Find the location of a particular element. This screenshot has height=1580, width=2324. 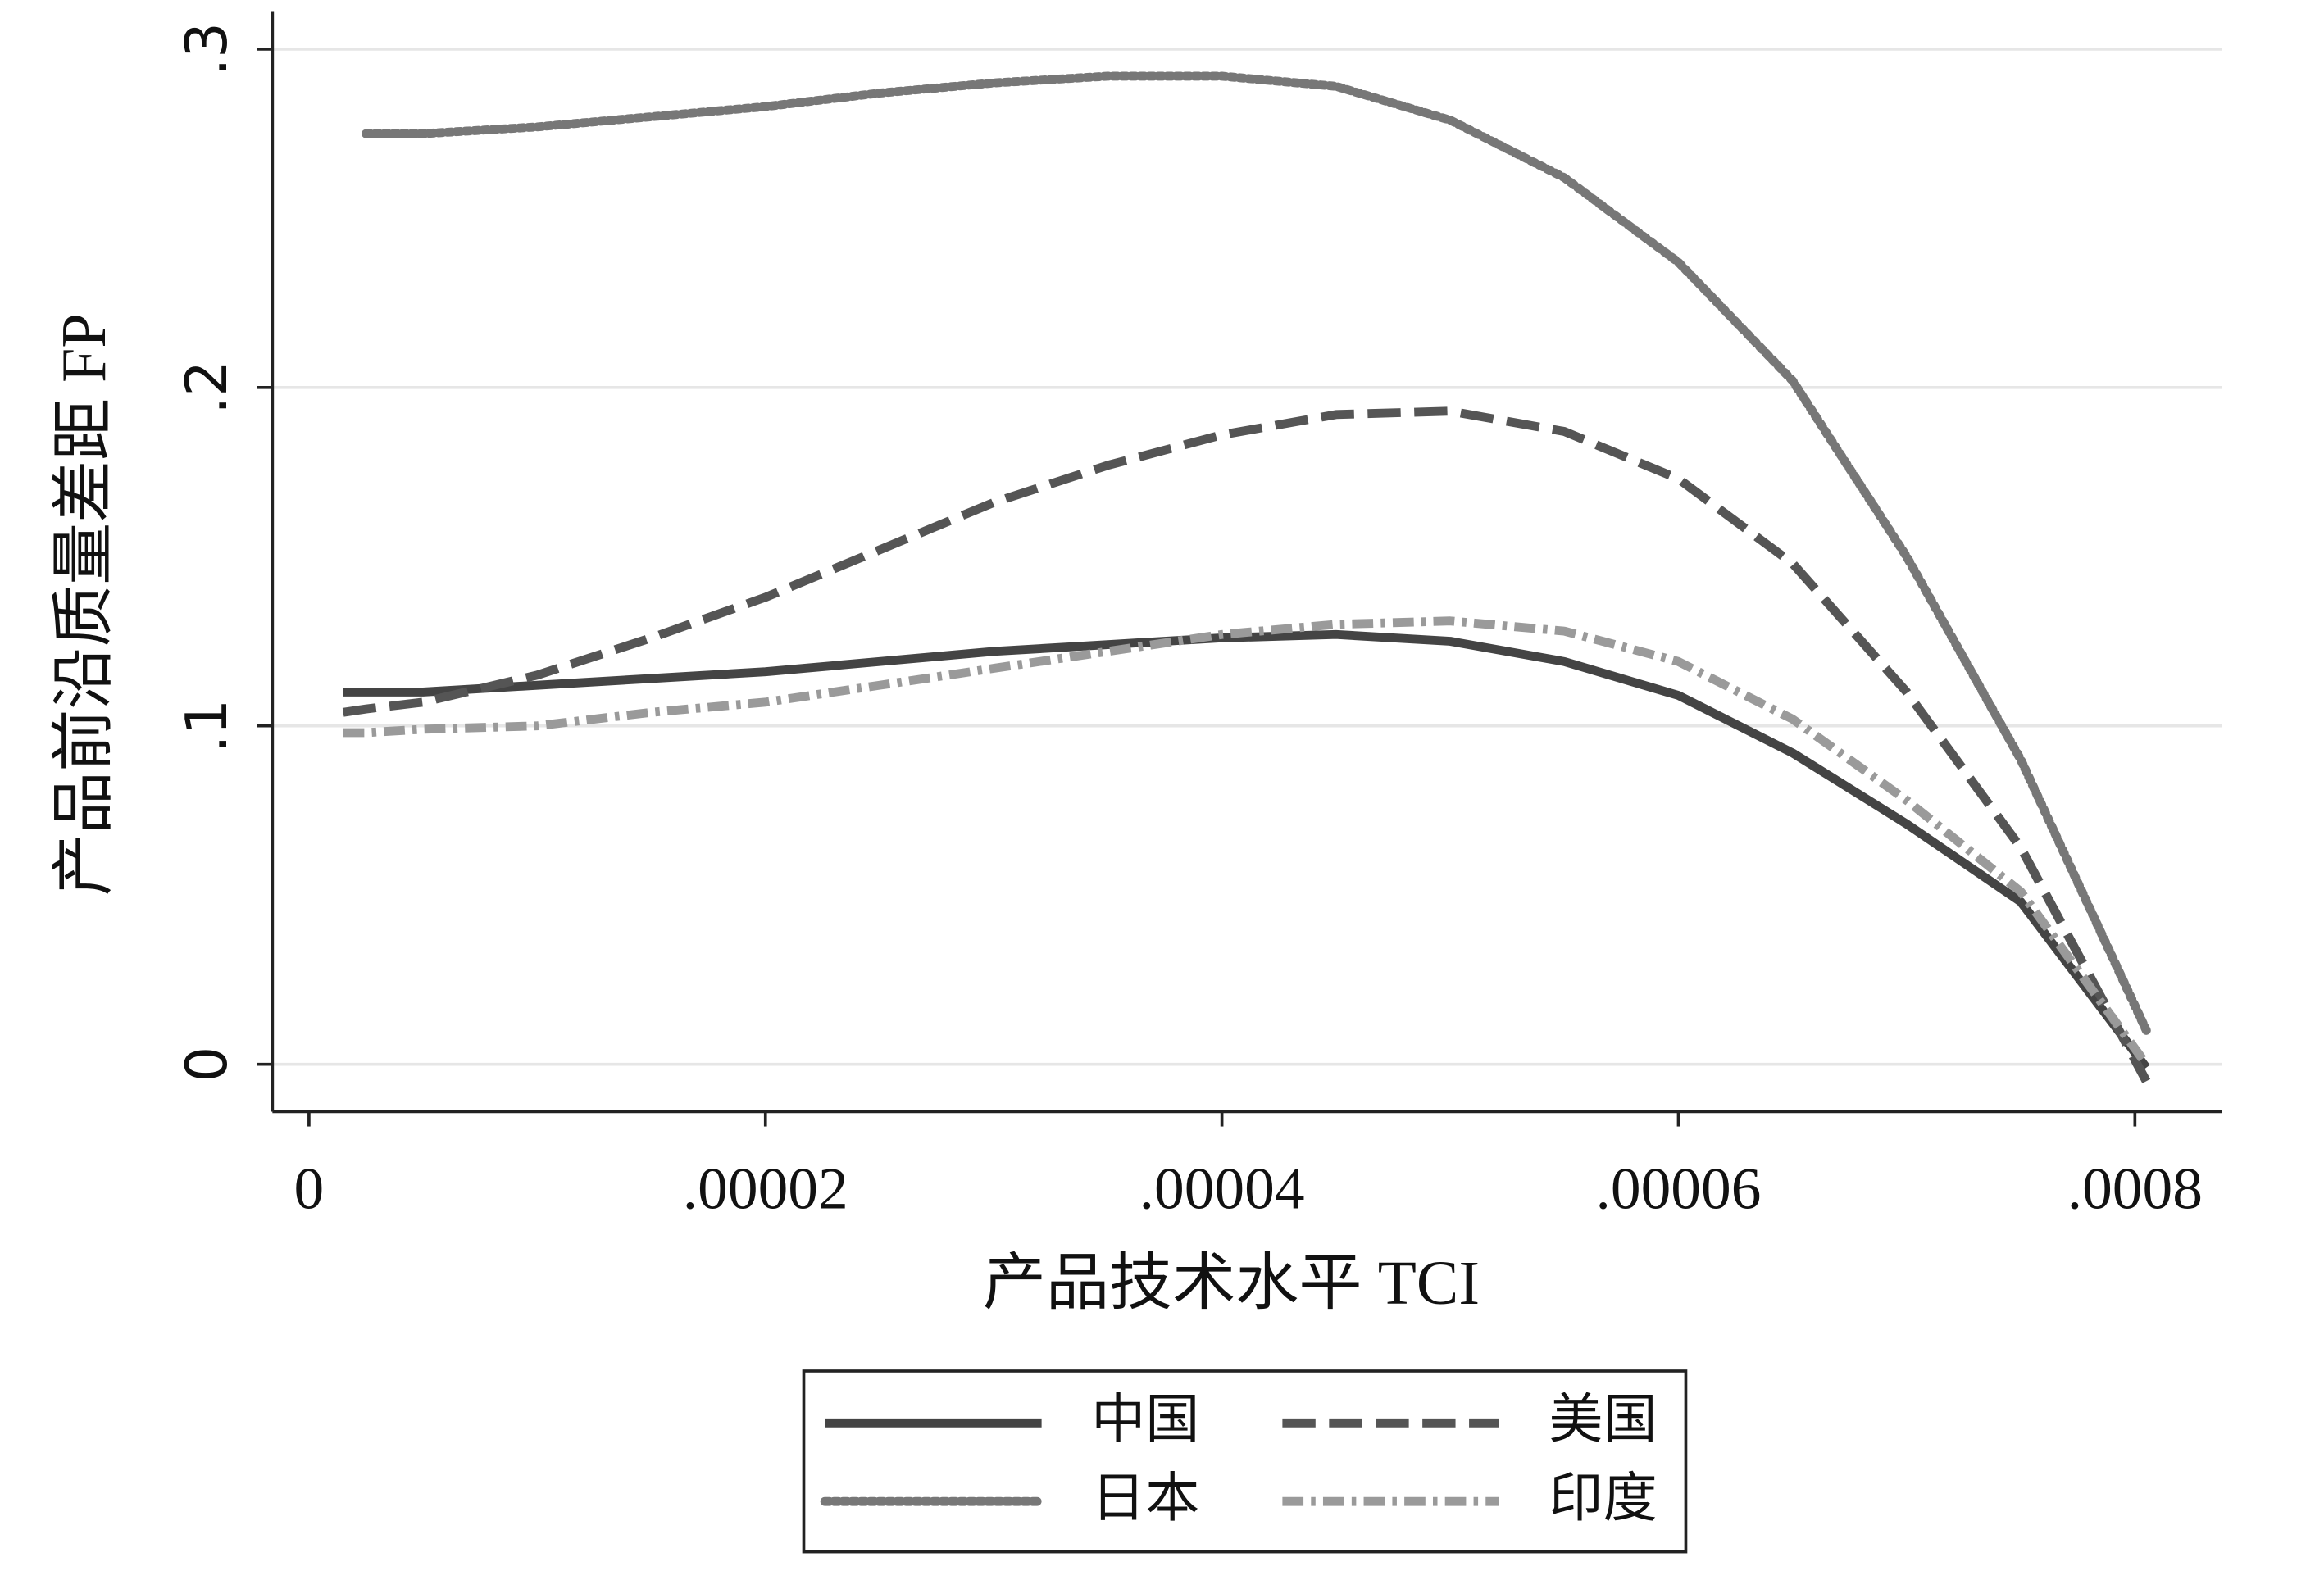

x-tick-label: .00002 is located at coordinates (766, 1188).